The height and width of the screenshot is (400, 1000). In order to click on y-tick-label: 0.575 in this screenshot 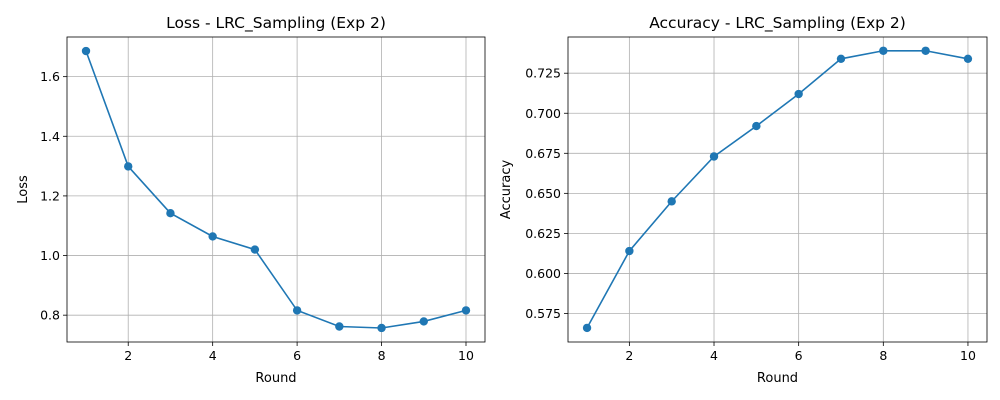, I will do `click(543, 313)`.